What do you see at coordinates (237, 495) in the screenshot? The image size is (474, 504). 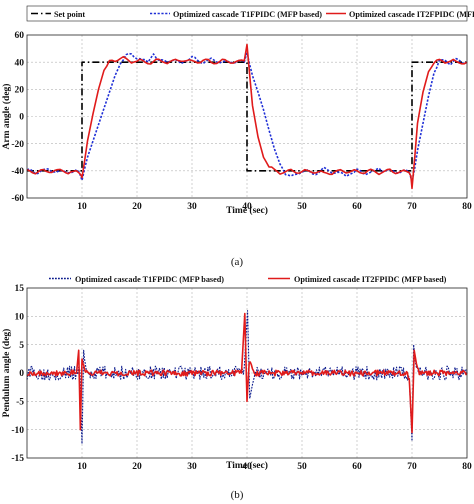 I see `caption-b: (b)` at bounding box center [237, 495].